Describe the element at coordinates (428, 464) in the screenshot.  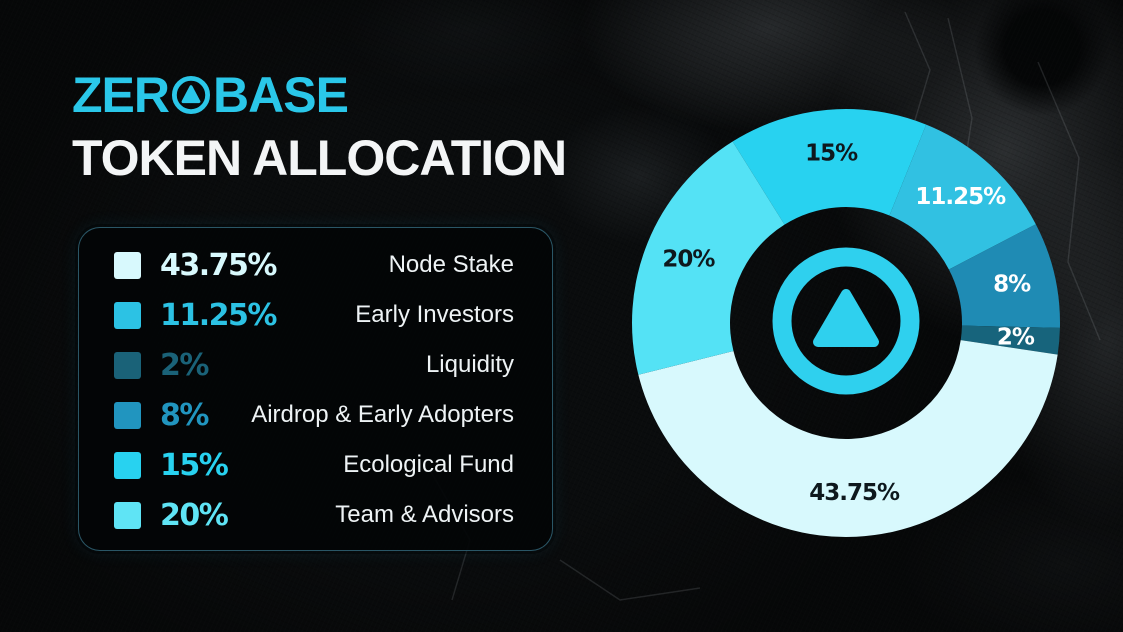
I see `legend-label-ecological-fund: Ecological Fund` at that location.